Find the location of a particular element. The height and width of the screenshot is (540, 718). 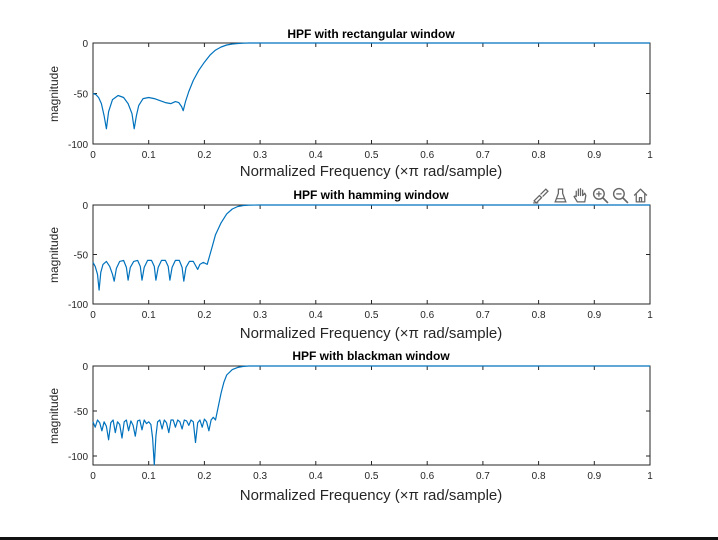

data-tips-icon is located at coordinates (560, 195).